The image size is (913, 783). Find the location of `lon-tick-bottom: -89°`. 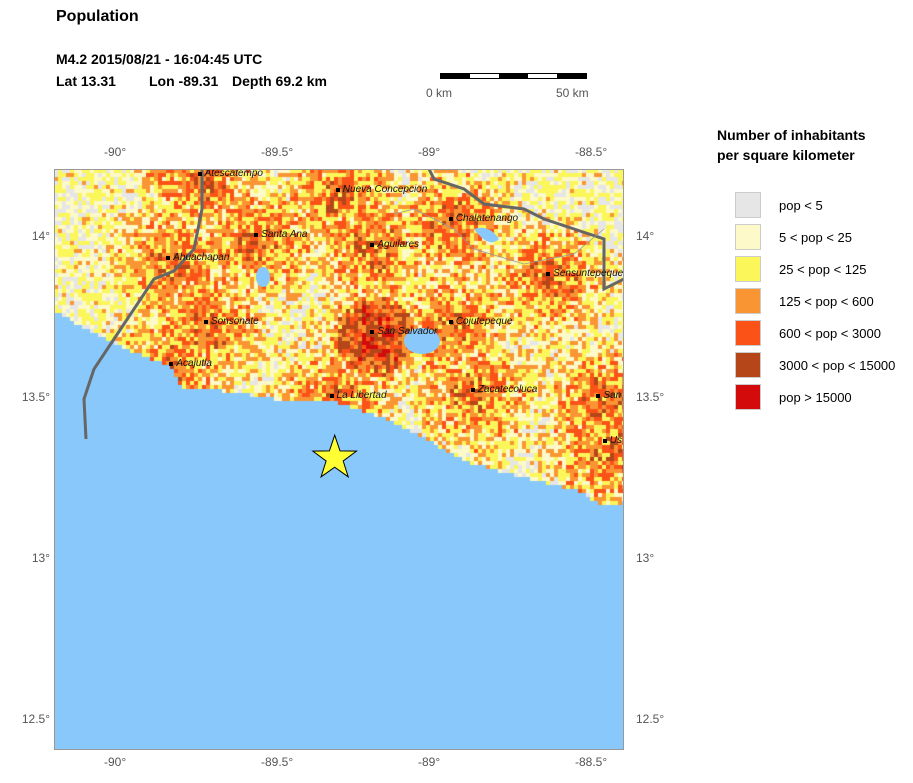

lon-tick-bottom: -89° is located at coordinates (429, 762).